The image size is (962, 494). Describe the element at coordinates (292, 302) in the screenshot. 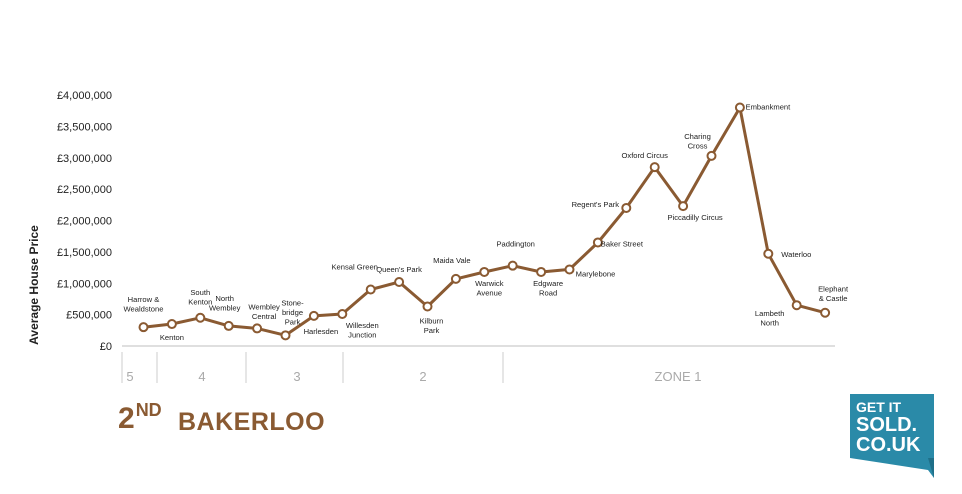

I see `station-label-line: Stone-` at that location.